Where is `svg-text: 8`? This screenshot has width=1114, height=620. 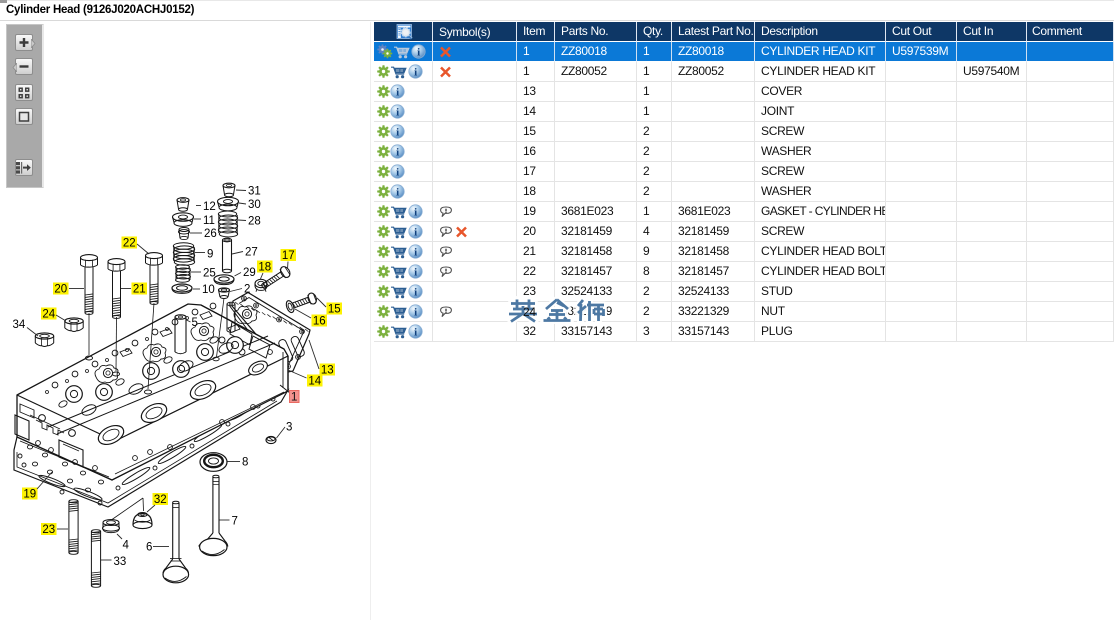 svg-text: 8 is located at coordinates (245, 463).